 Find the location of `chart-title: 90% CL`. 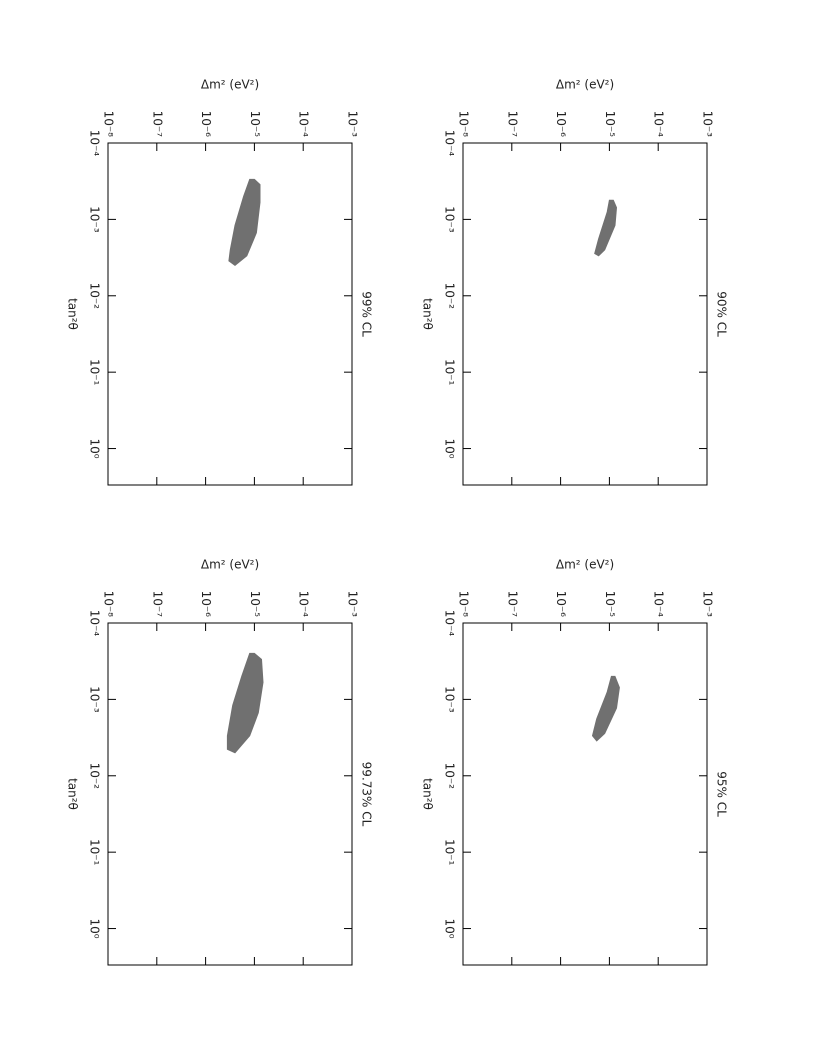

chart-title: 90% CL is located at coordinates (722, 314).